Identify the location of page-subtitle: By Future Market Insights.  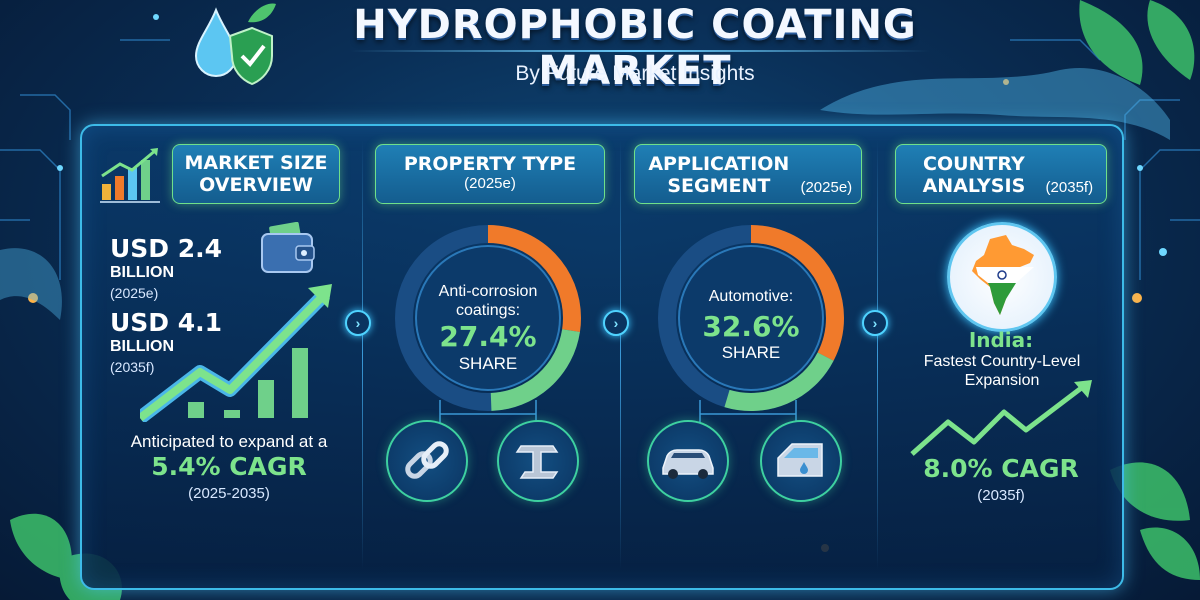
(635, 73).